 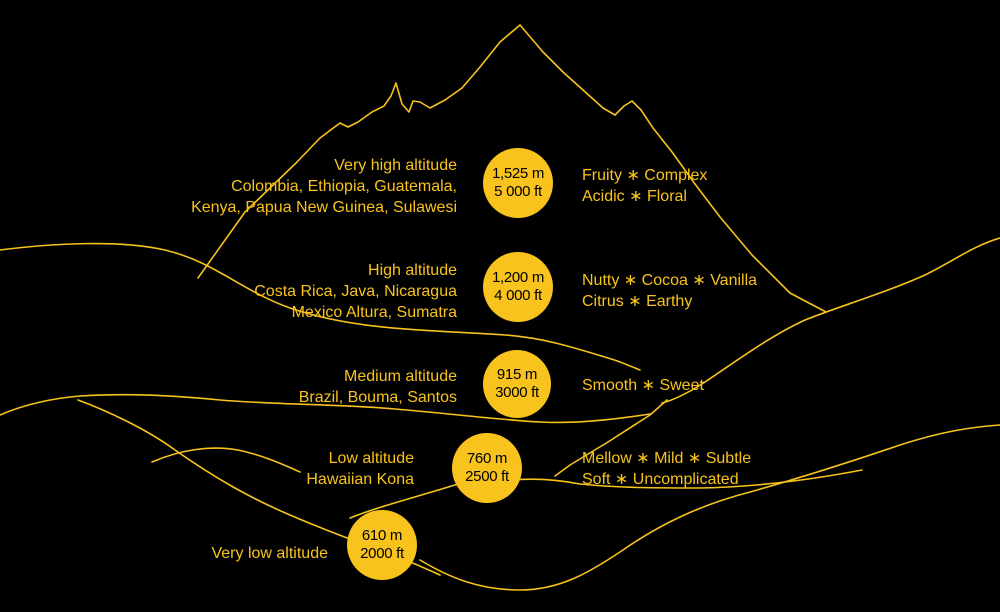 I want to click on altitude-badge-low: 760 m 2500 ft, so click(x=487, y=468).